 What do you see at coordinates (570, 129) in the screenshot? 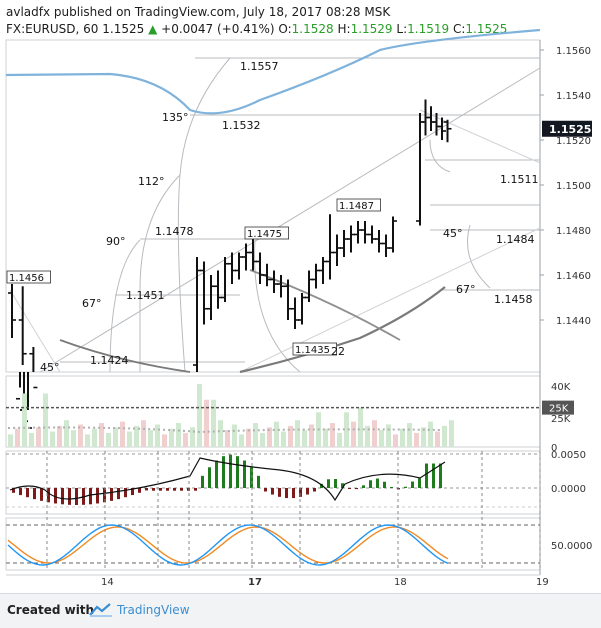
I see `current-price-label: 1.1525` at bounding box center [570, 129].